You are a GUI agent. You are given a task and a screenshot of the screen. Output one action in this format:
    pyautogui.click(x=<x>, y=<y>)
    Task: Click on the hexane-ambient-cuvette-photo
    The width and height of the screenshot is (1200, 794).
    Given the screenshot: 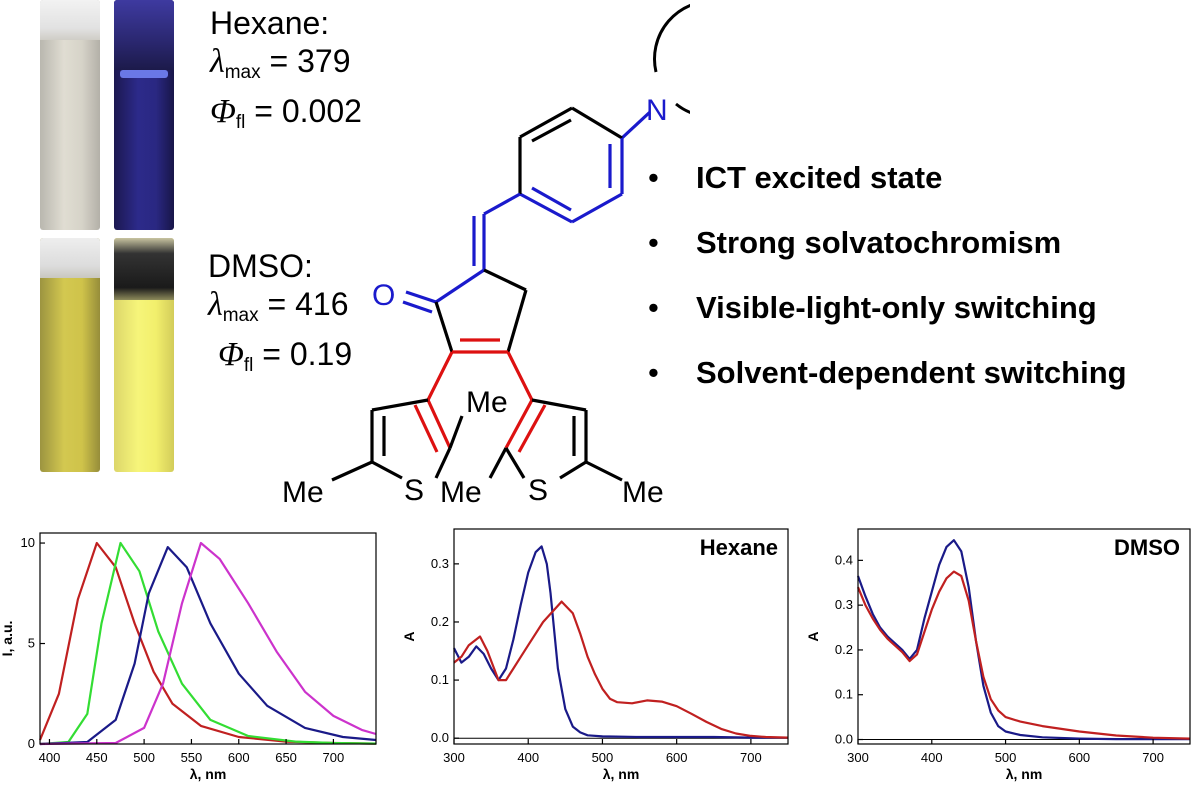 What is the action you would take?
    pyautogui.click(x=70, y=115)
    